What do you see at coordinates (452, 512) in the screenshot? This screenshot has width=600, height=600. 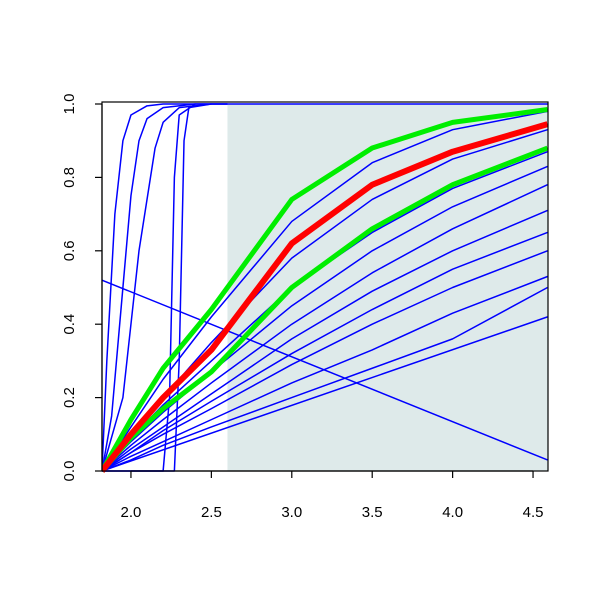 I see `x-tick-label: 4.0` at bounding box center [452, 512].